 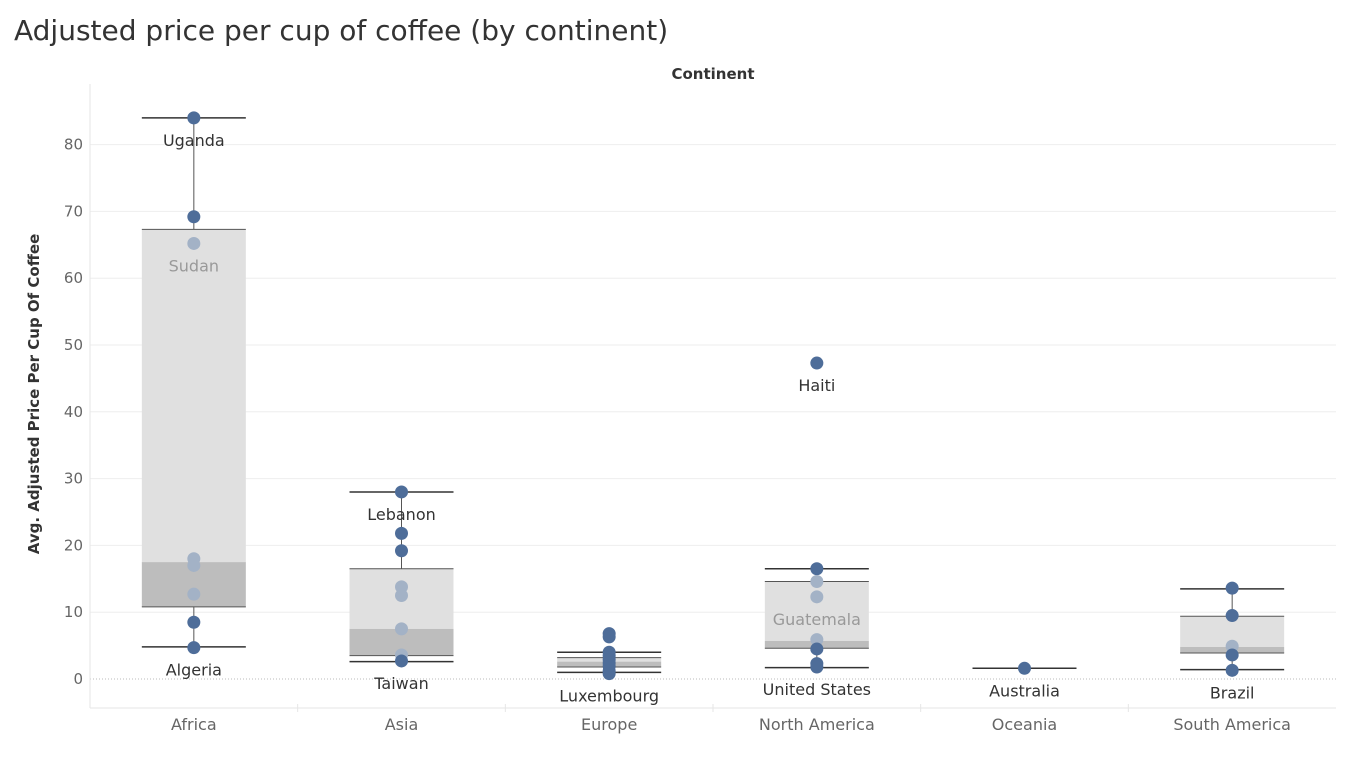 What do you see at coordinates (712, 74) in the screenshot?
I see `column-header-label: Continent` at bounding box center [712, 74].